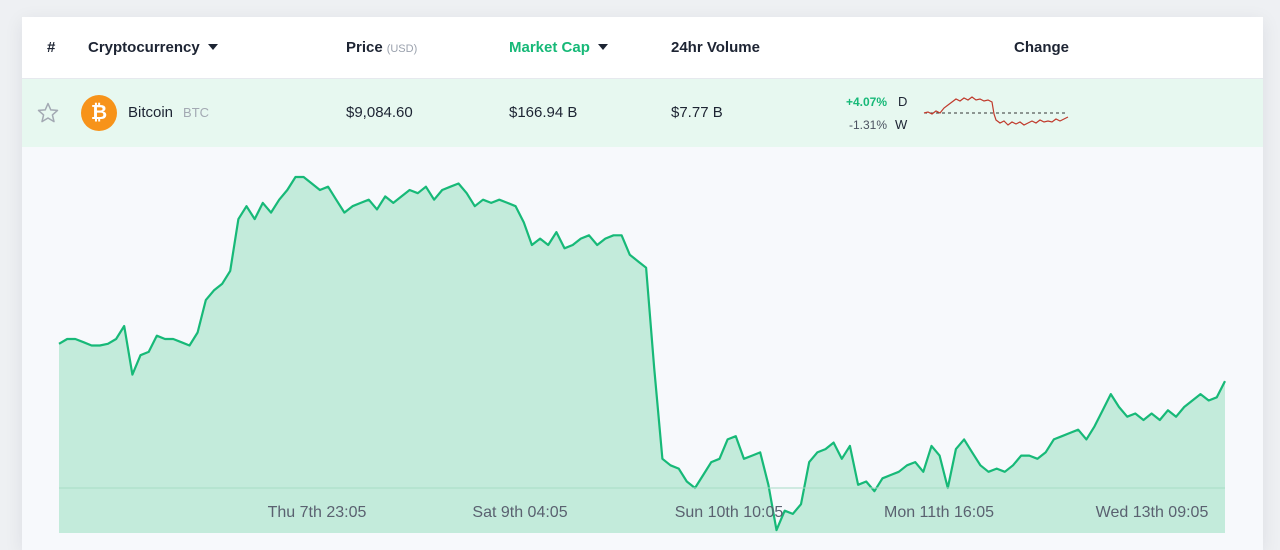 The height and width of the screenshot is (550, 1280). Describe the element at coordinates (1042, 47) in the screenshot. I see `header-change: Change` at that location.